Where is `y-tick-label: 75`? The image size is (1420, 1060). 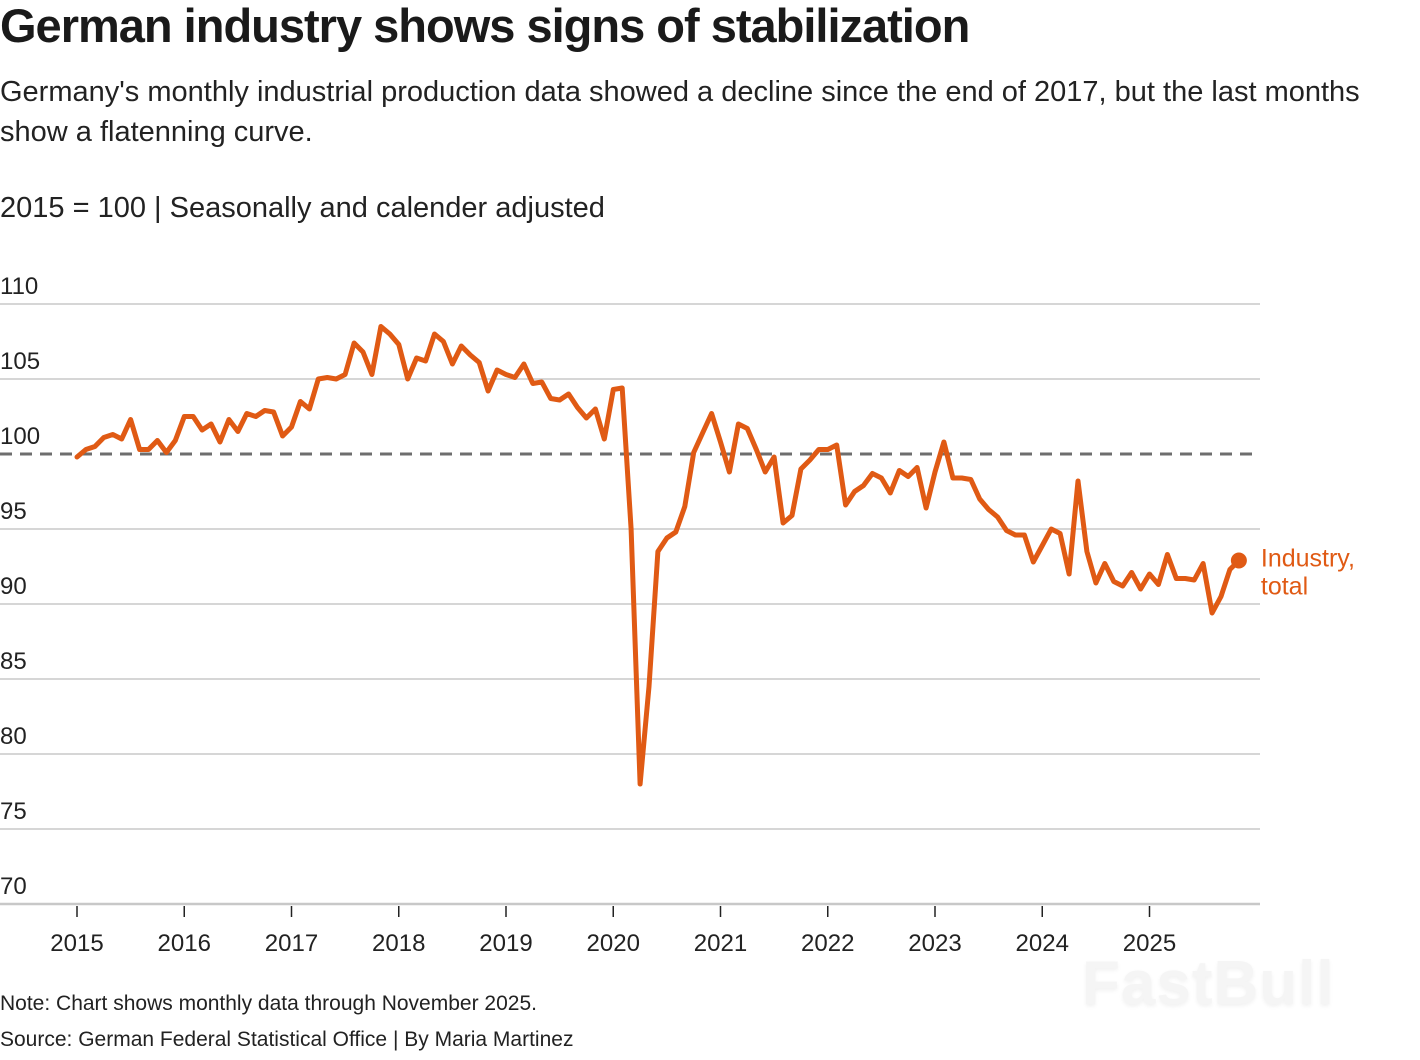 y-tick-label: 75 is located at coordinates (13, 811).